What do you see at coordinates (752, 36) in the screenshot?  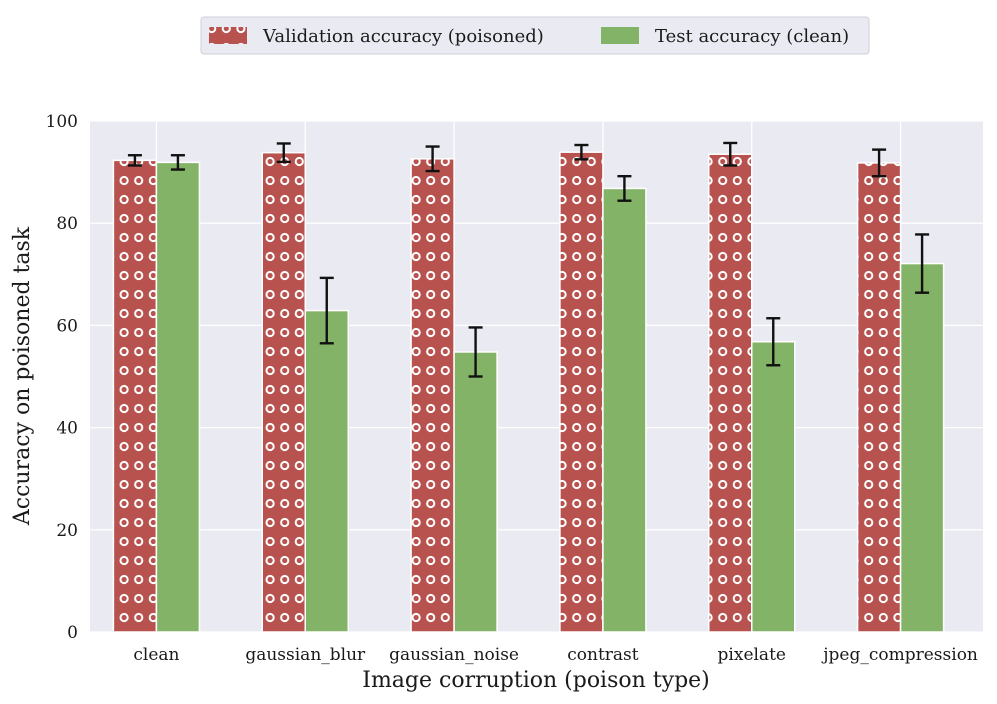 I see `legend-label-test: Test accuracy (clean)` at bounding box center [752, 36].